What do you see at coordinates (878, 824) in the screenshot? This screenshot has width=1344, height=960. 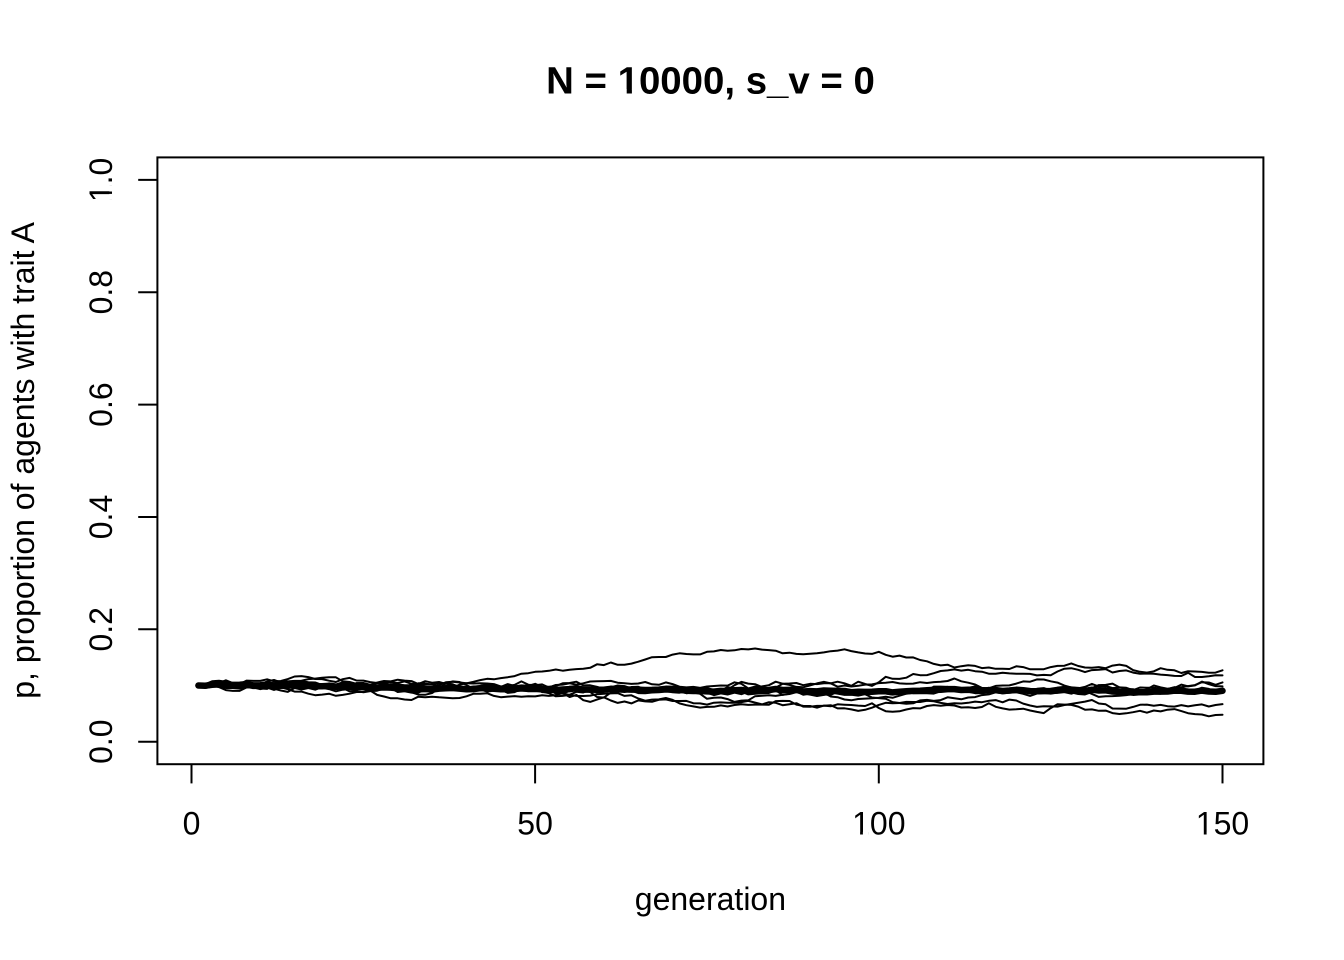 I see `svg-text: 100` at bounding box center [878, 824].